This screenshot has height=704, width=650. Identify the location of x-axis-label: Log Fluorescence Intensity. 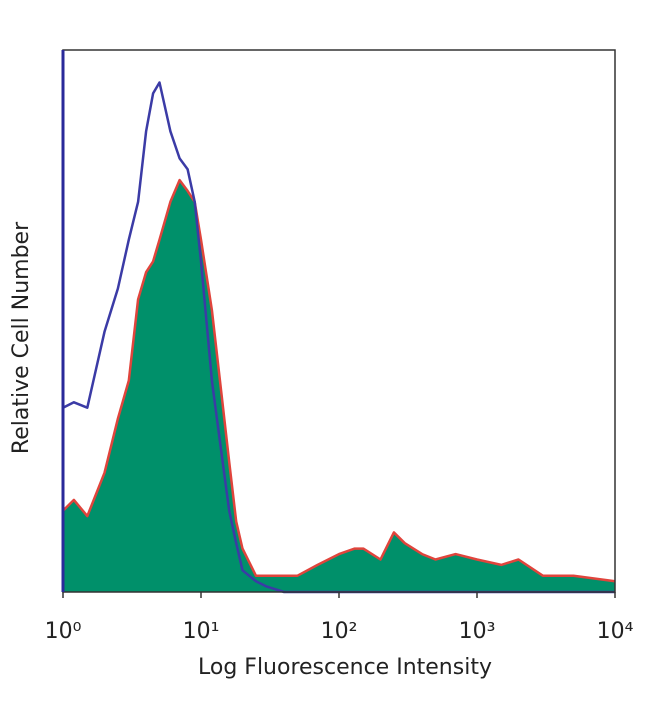
(345, 667).